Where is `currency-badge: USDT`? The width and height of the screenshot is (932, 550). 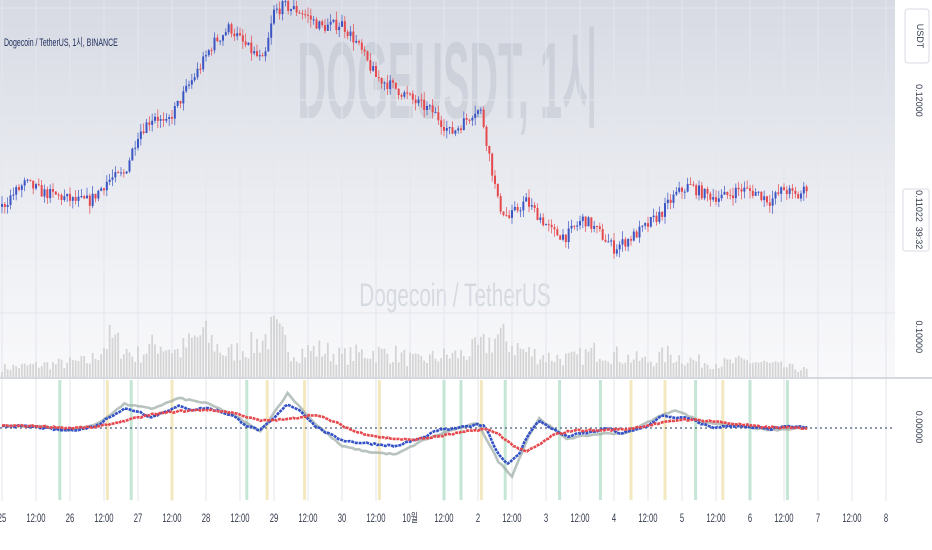
currency-badge: USDT is located at coordinates (920, 36).